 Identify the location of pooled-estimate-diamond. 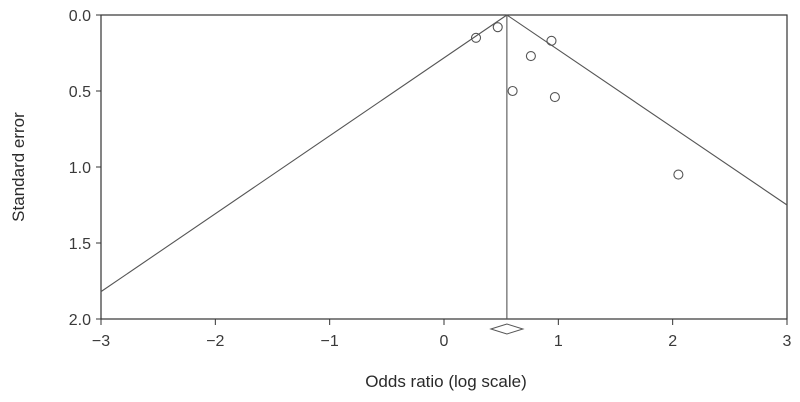
(507, 329).